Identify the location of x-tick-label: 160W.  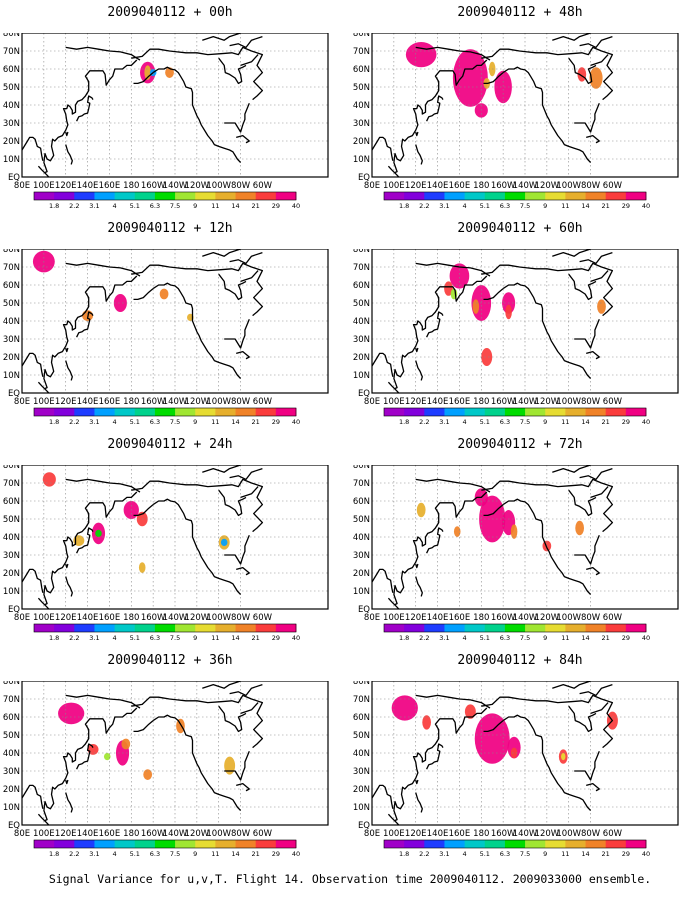
(503, 834).